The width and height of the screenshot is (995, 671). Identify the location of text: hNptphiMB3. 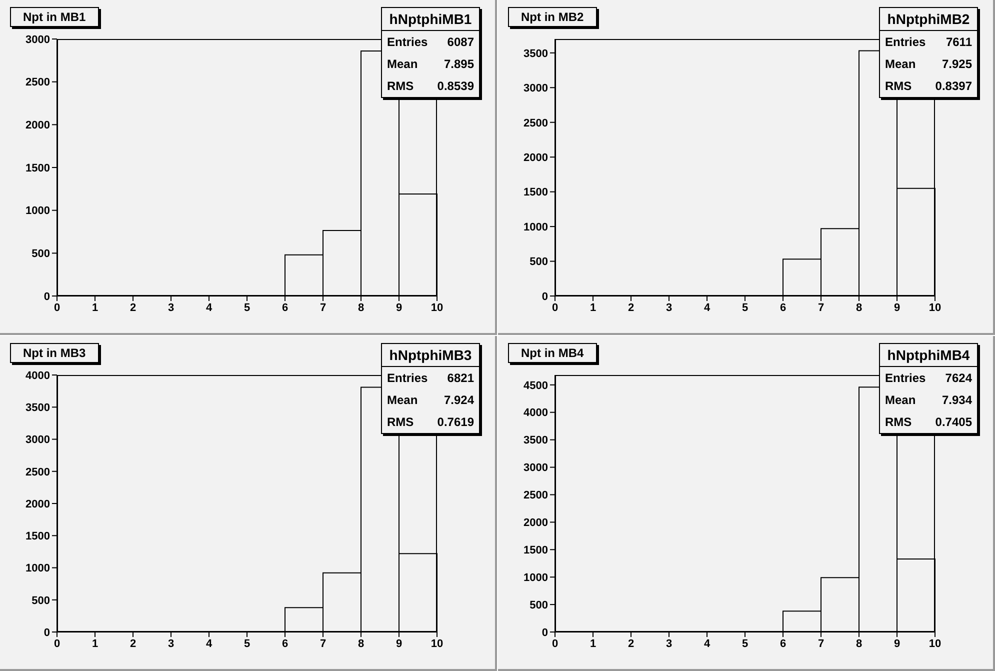
(430, 355).